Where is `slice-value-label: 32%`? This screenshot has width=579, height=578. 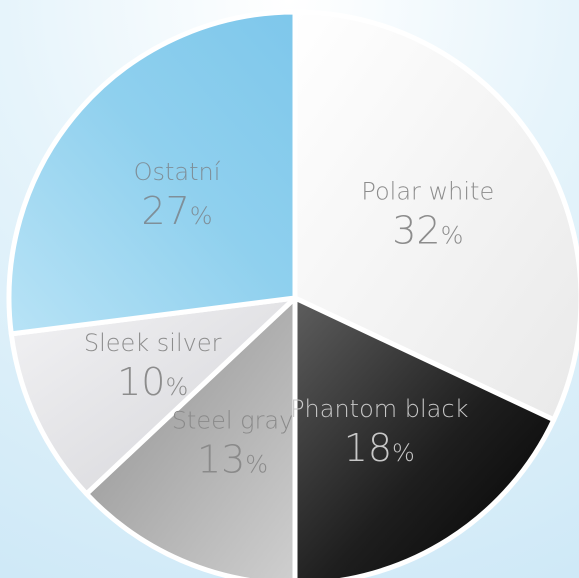
slice-value-label: 32% is located at coordinates (427, 231).